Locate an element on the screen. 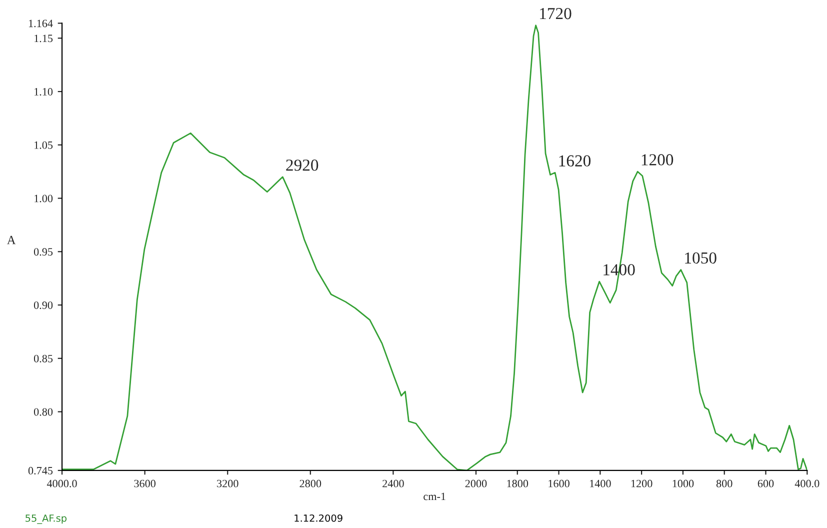 This screenshot has height=528, width=827. y-tick-label: 0.95 is located at coordinates (43, 252).